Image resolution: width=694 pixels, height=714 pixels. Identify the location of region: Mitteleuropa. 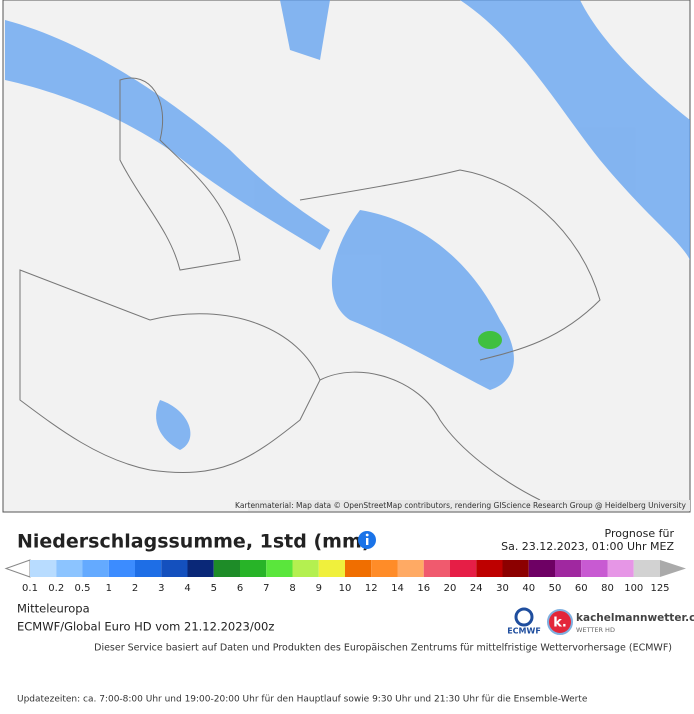
(53, 609).